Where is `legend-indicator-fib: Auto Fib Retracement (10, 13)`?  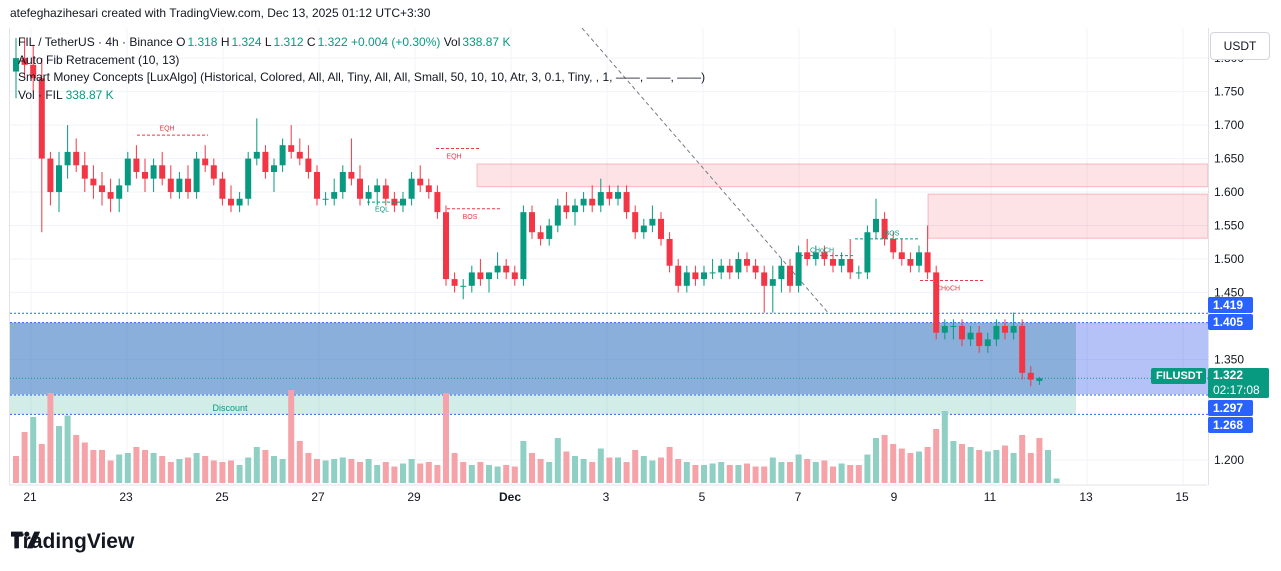
legend-indicator-fib: Auto Fib Retracement (10, 13) is located at coordinates (99, 59).